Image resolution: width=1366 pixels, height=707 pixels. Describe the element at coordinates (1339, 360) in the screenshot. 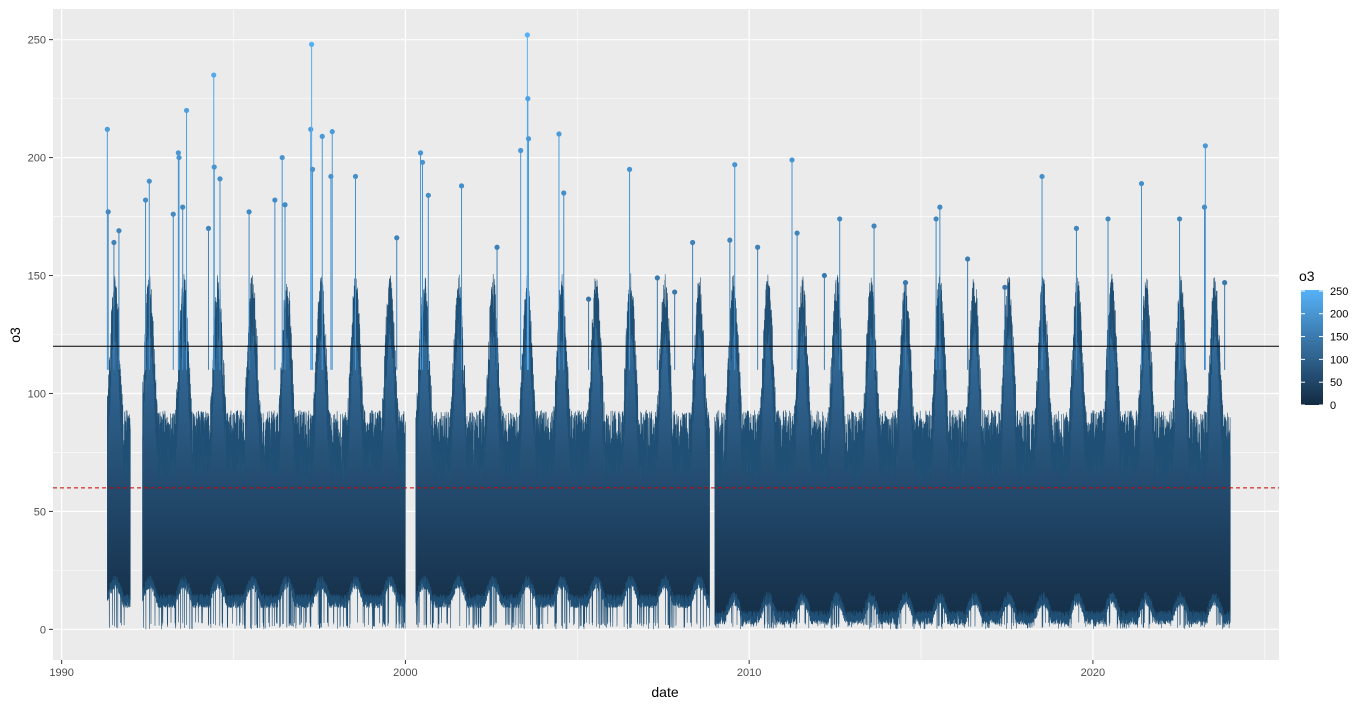

I see `legend-tick-label: 100` at that location.